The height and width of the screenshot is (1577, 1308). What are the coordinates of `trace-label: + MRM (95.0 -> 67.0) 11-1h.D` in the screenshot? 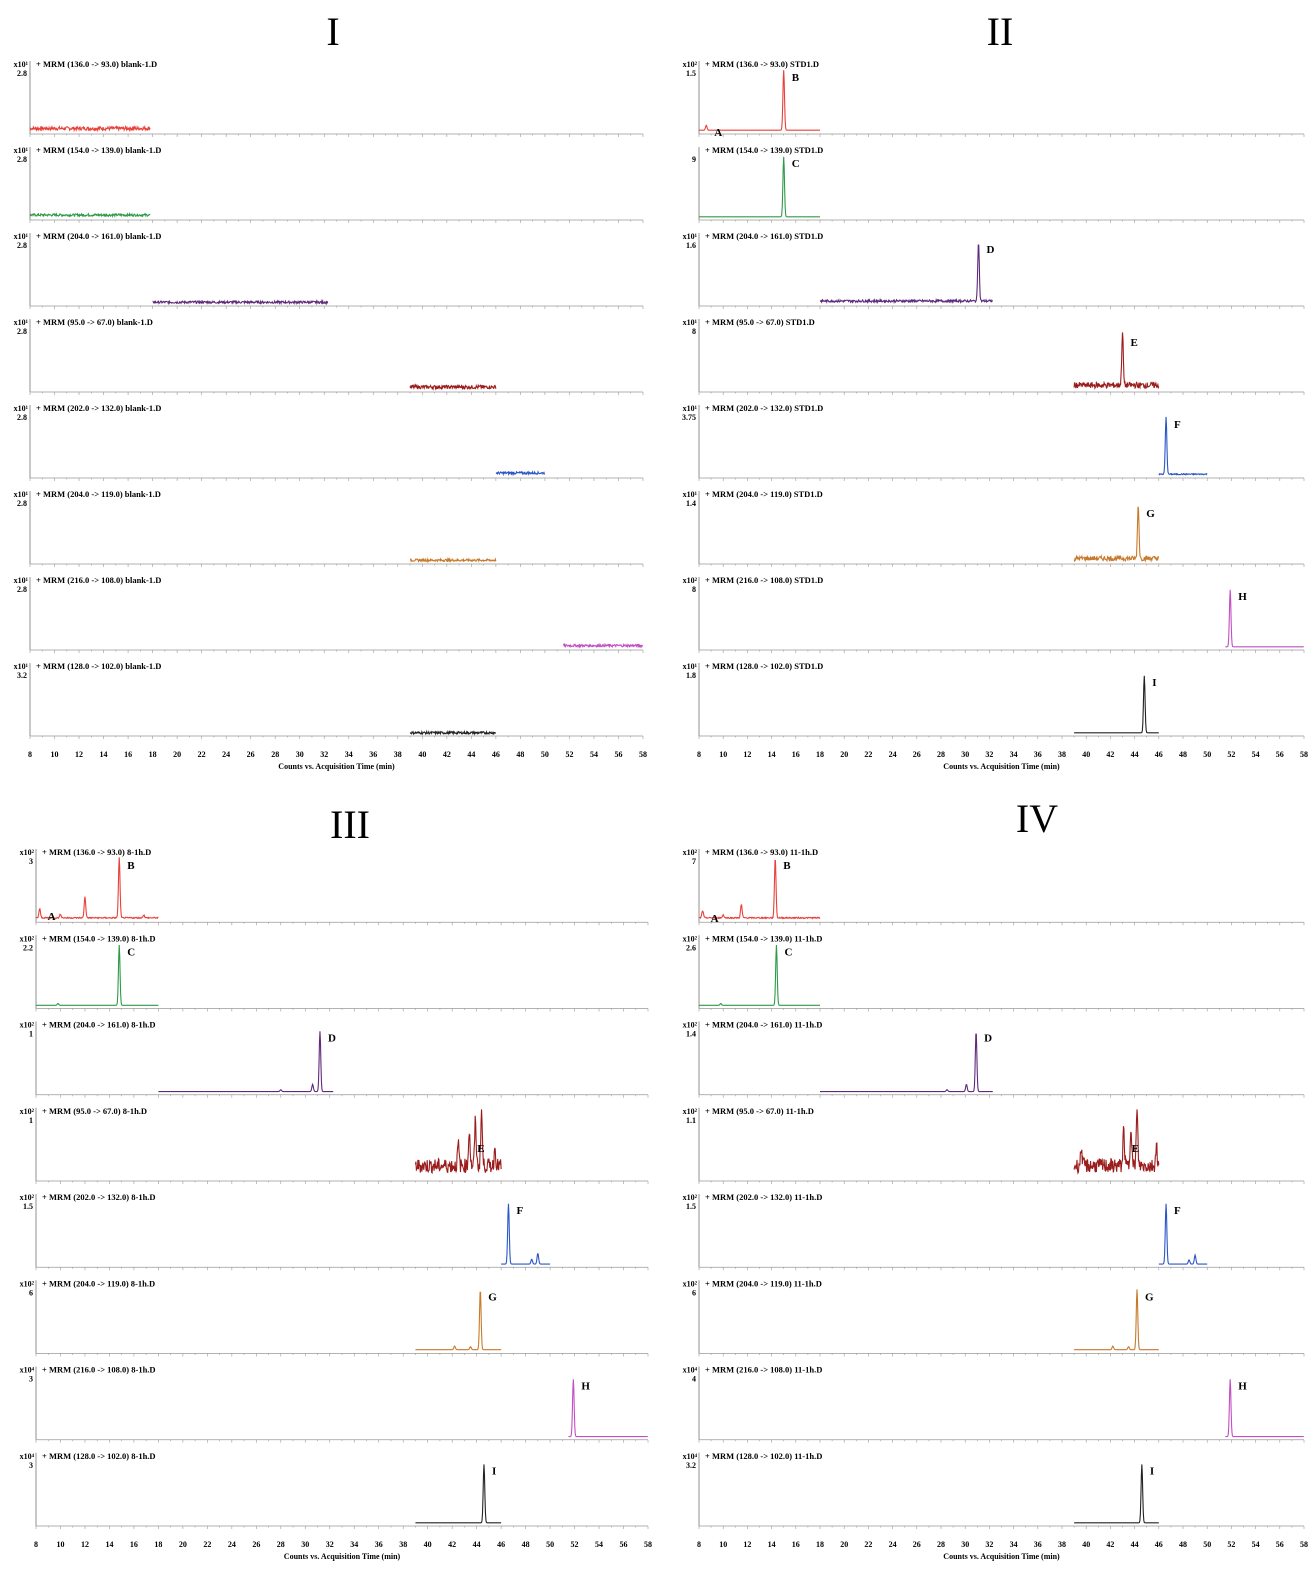 It's located at (759, 1111).